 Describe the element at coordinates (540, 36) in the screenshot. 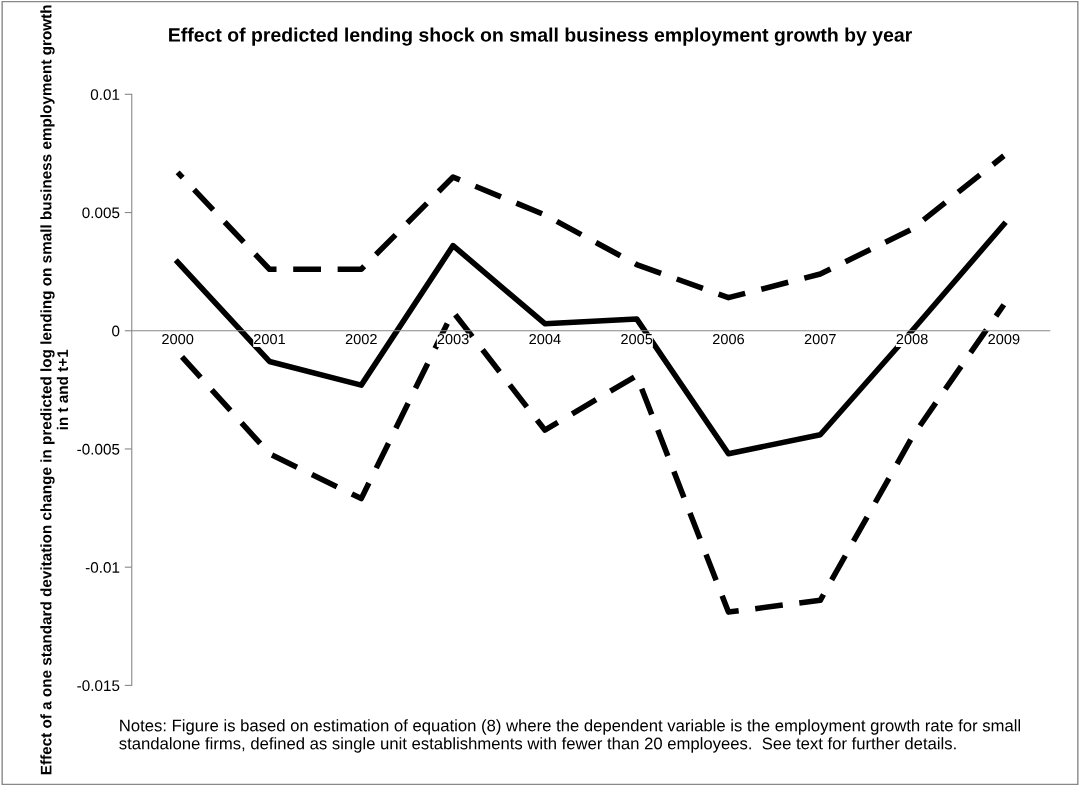

I see `chart-title: Effect of predicted lending shock on small business employment growth by year` at that location.